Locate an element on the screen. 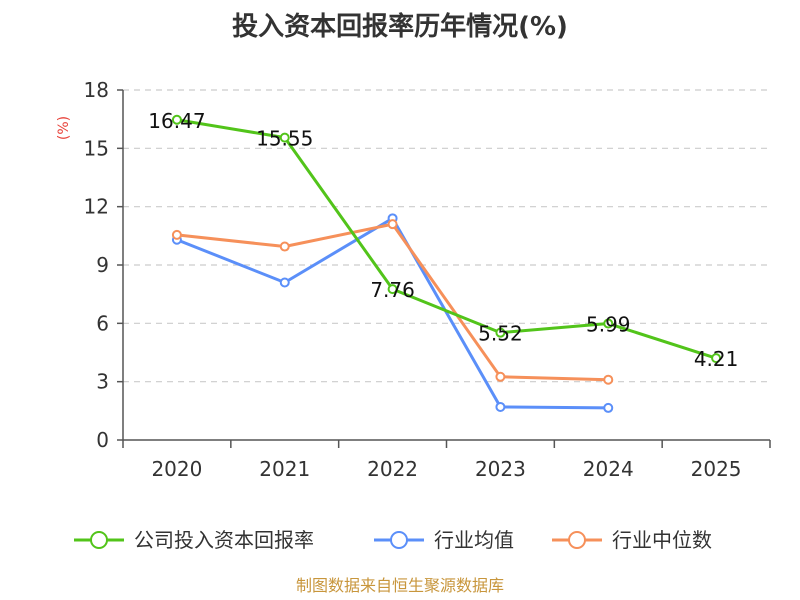  y-axis-label: (%) is located at coordinates (64, 128).